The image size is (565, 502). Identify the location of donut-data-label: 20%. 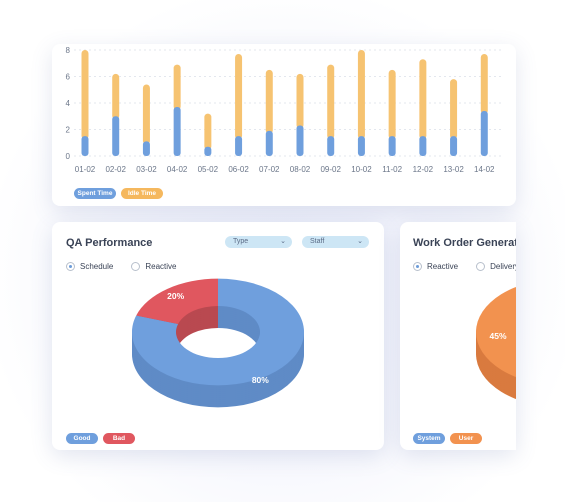
(175, 296).